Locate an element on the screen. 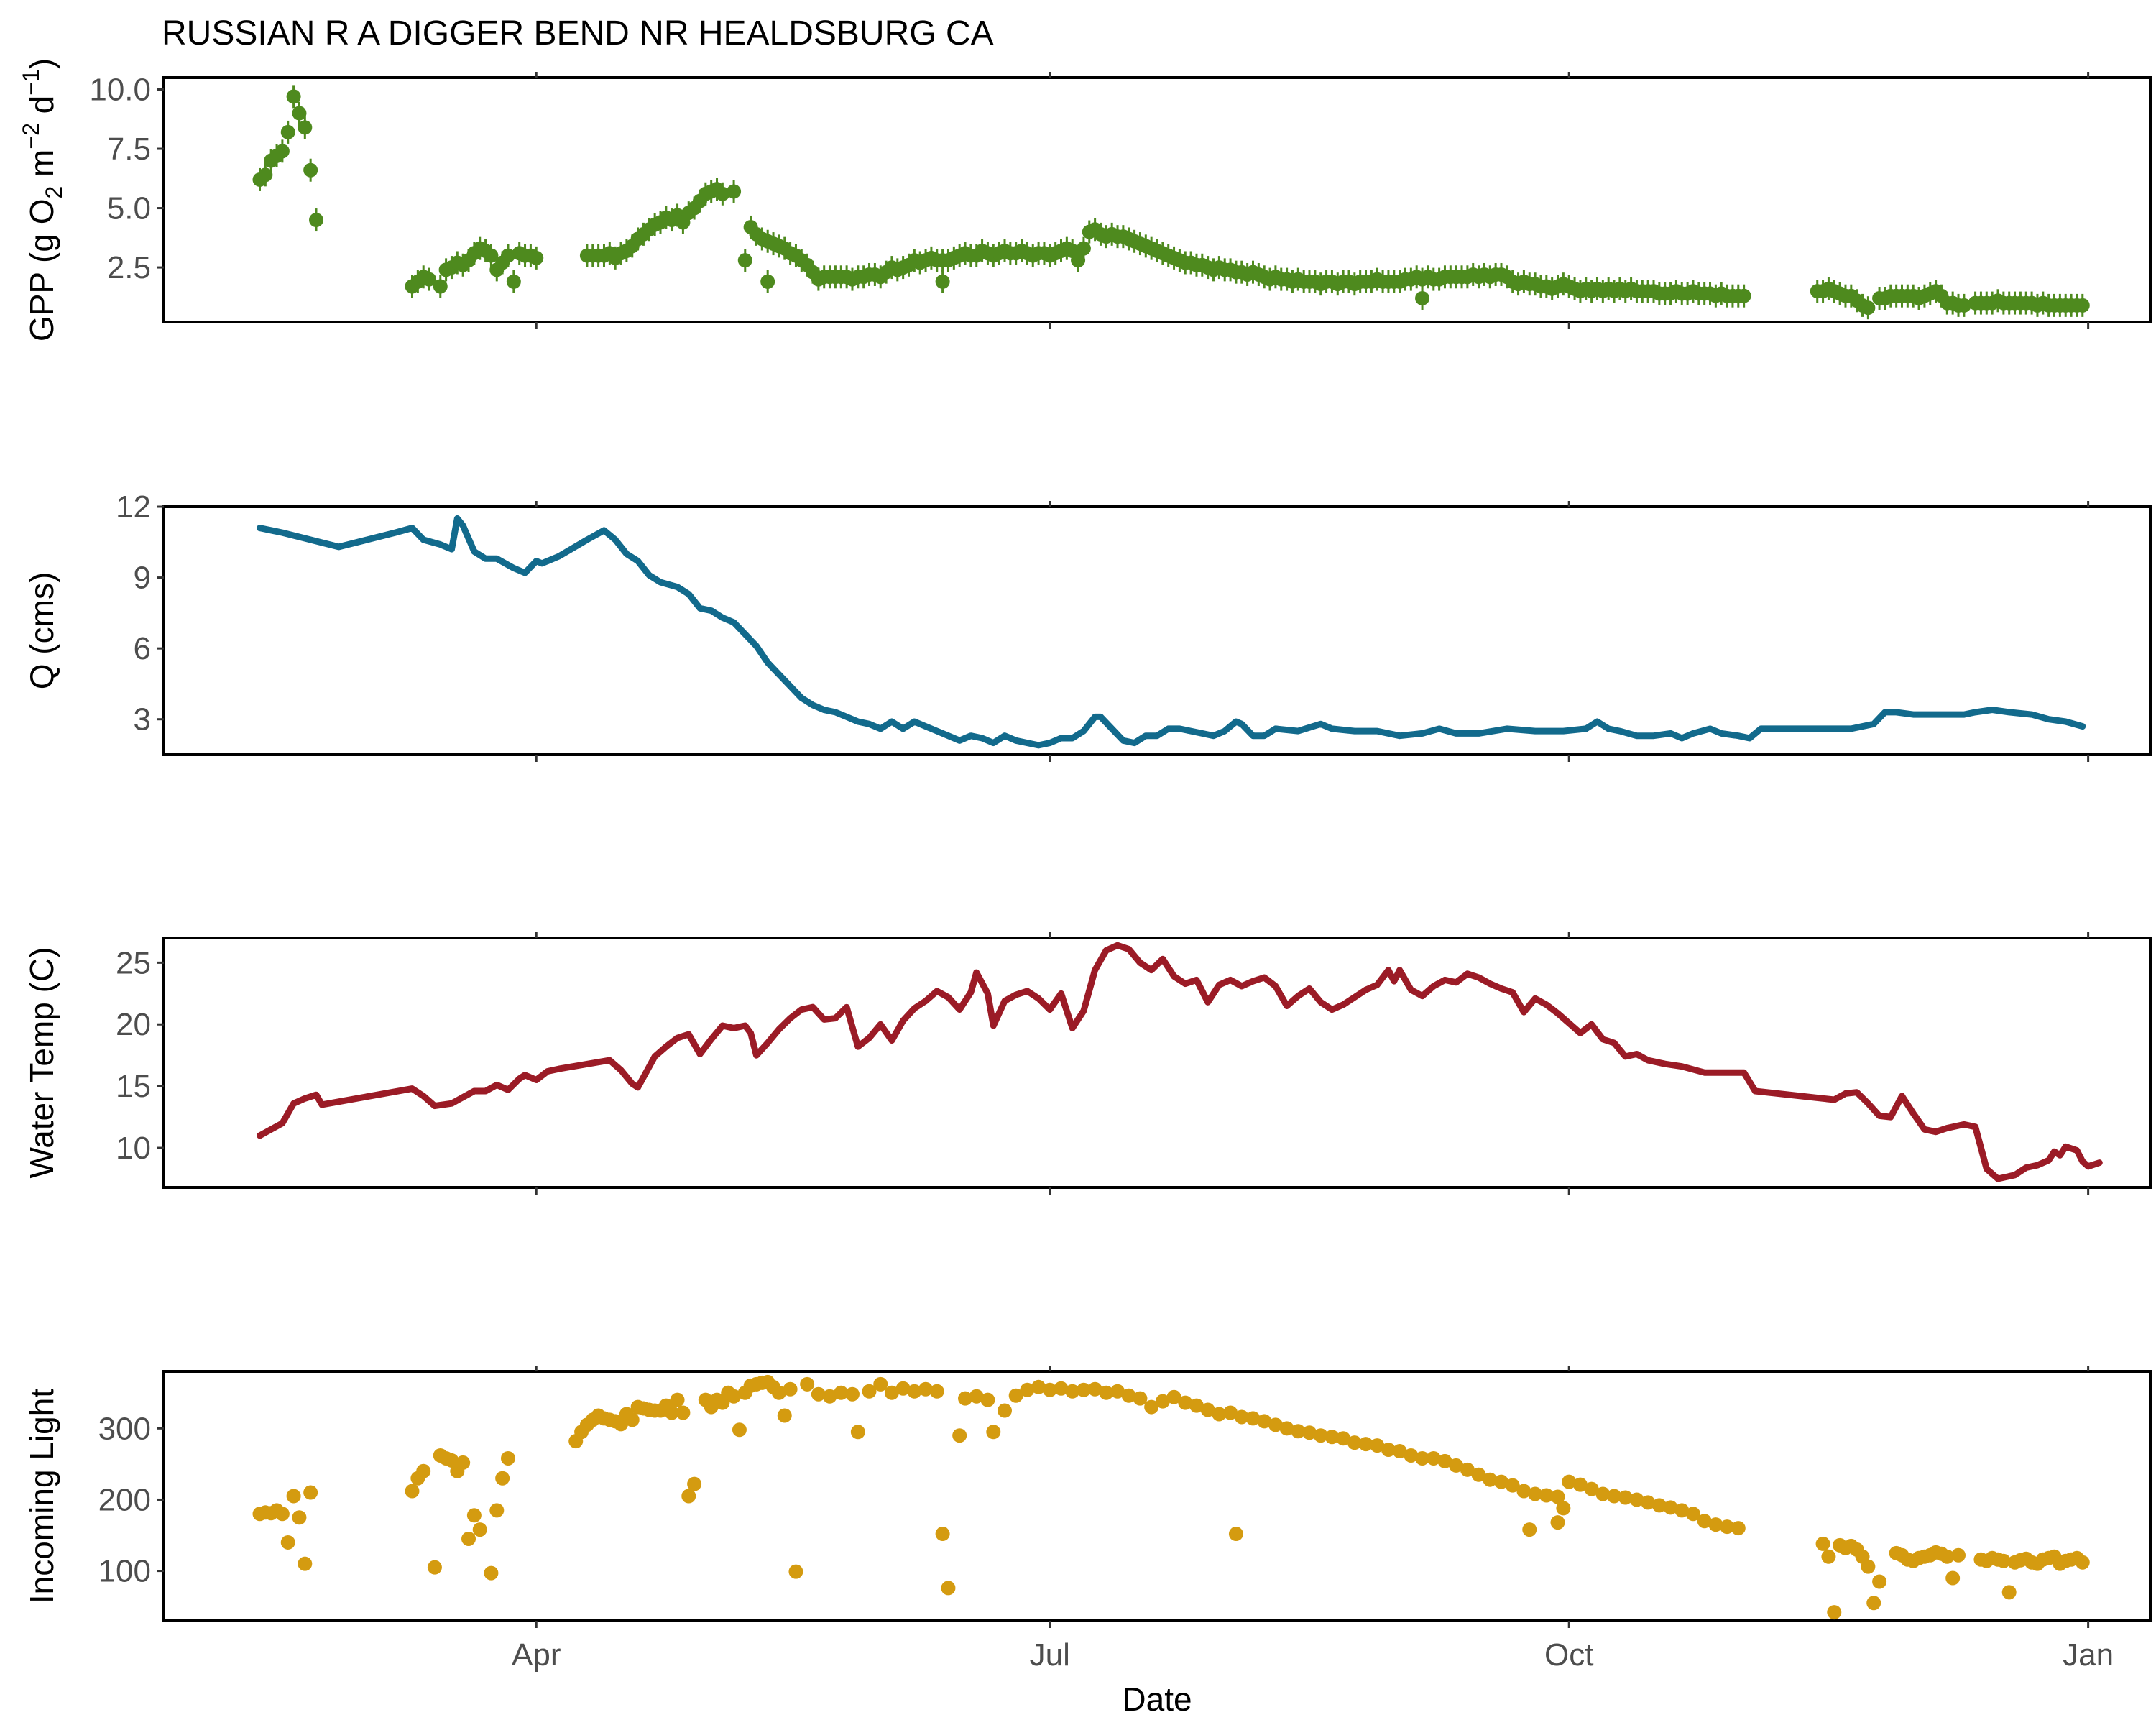 This screenshot has height=1725, width=2156. y-tick-label: 3 is located at coordinates (142, 719).